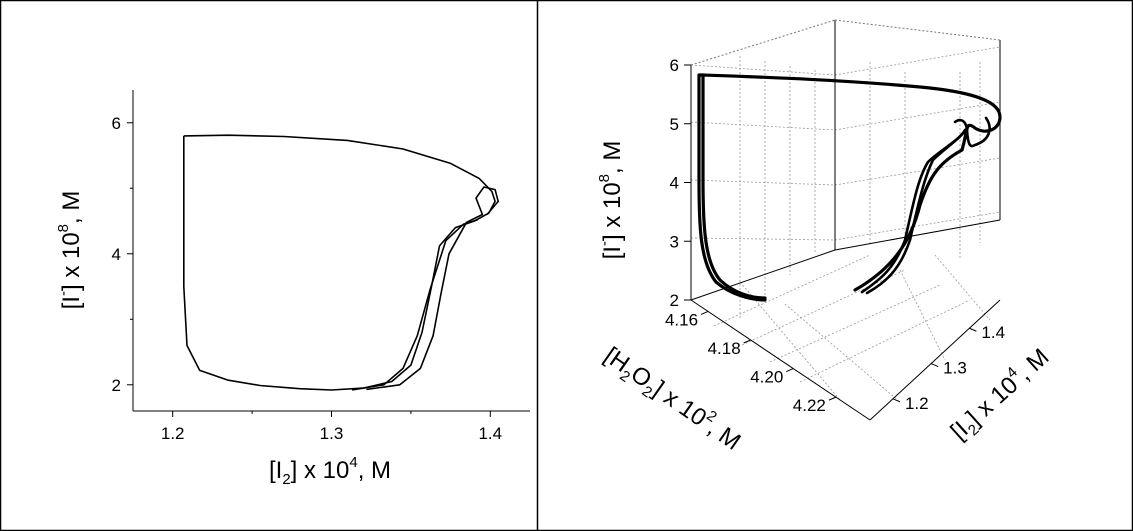 This screenshot has width=1133, height=531. Describe the element at coordinates (674, 124) in the screenshot. I see `right-z-tick-label: 5` at that location.